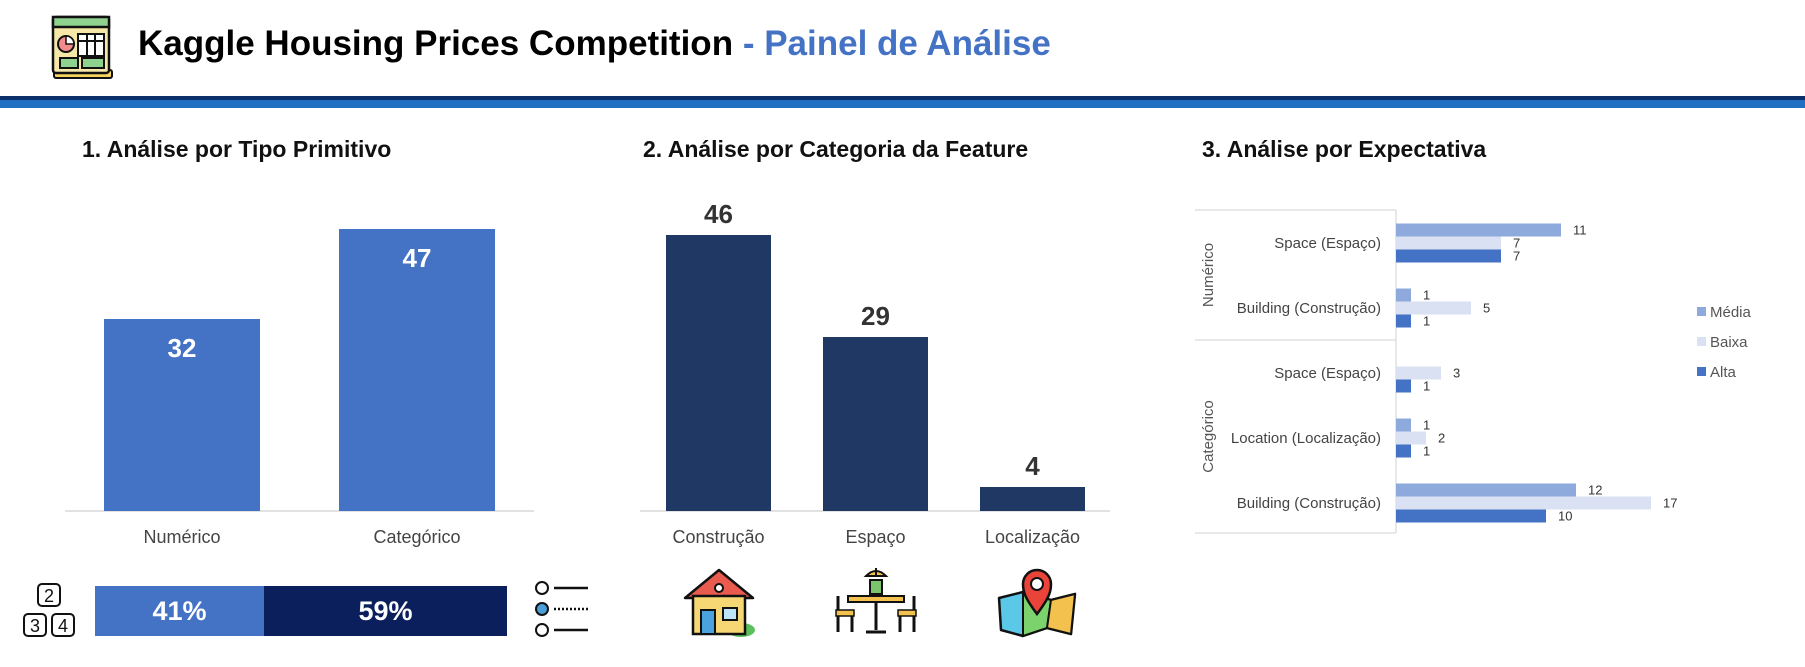 This screenshot has height=667, width=1805. Describe the element at coordinates (1032, 537) in the screenshot. I see `chart2-category-label: Localização` at that location.